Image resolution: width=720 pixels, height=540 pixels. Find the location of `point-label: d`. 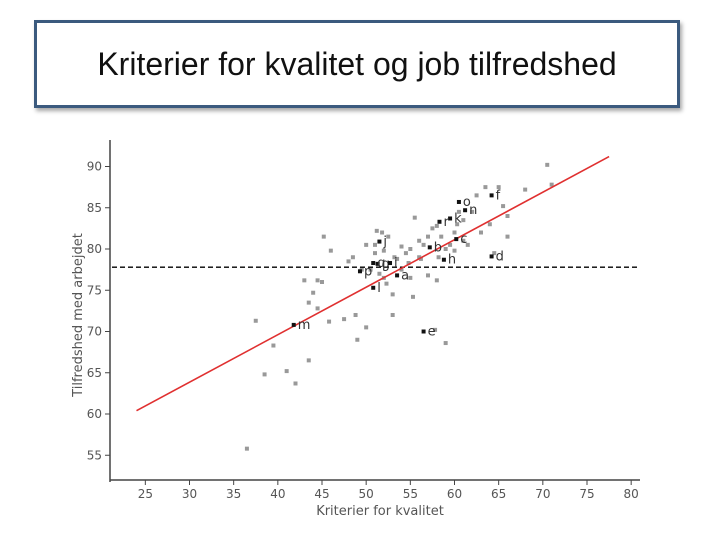

point-label: d is located at coordinates (500, 256).